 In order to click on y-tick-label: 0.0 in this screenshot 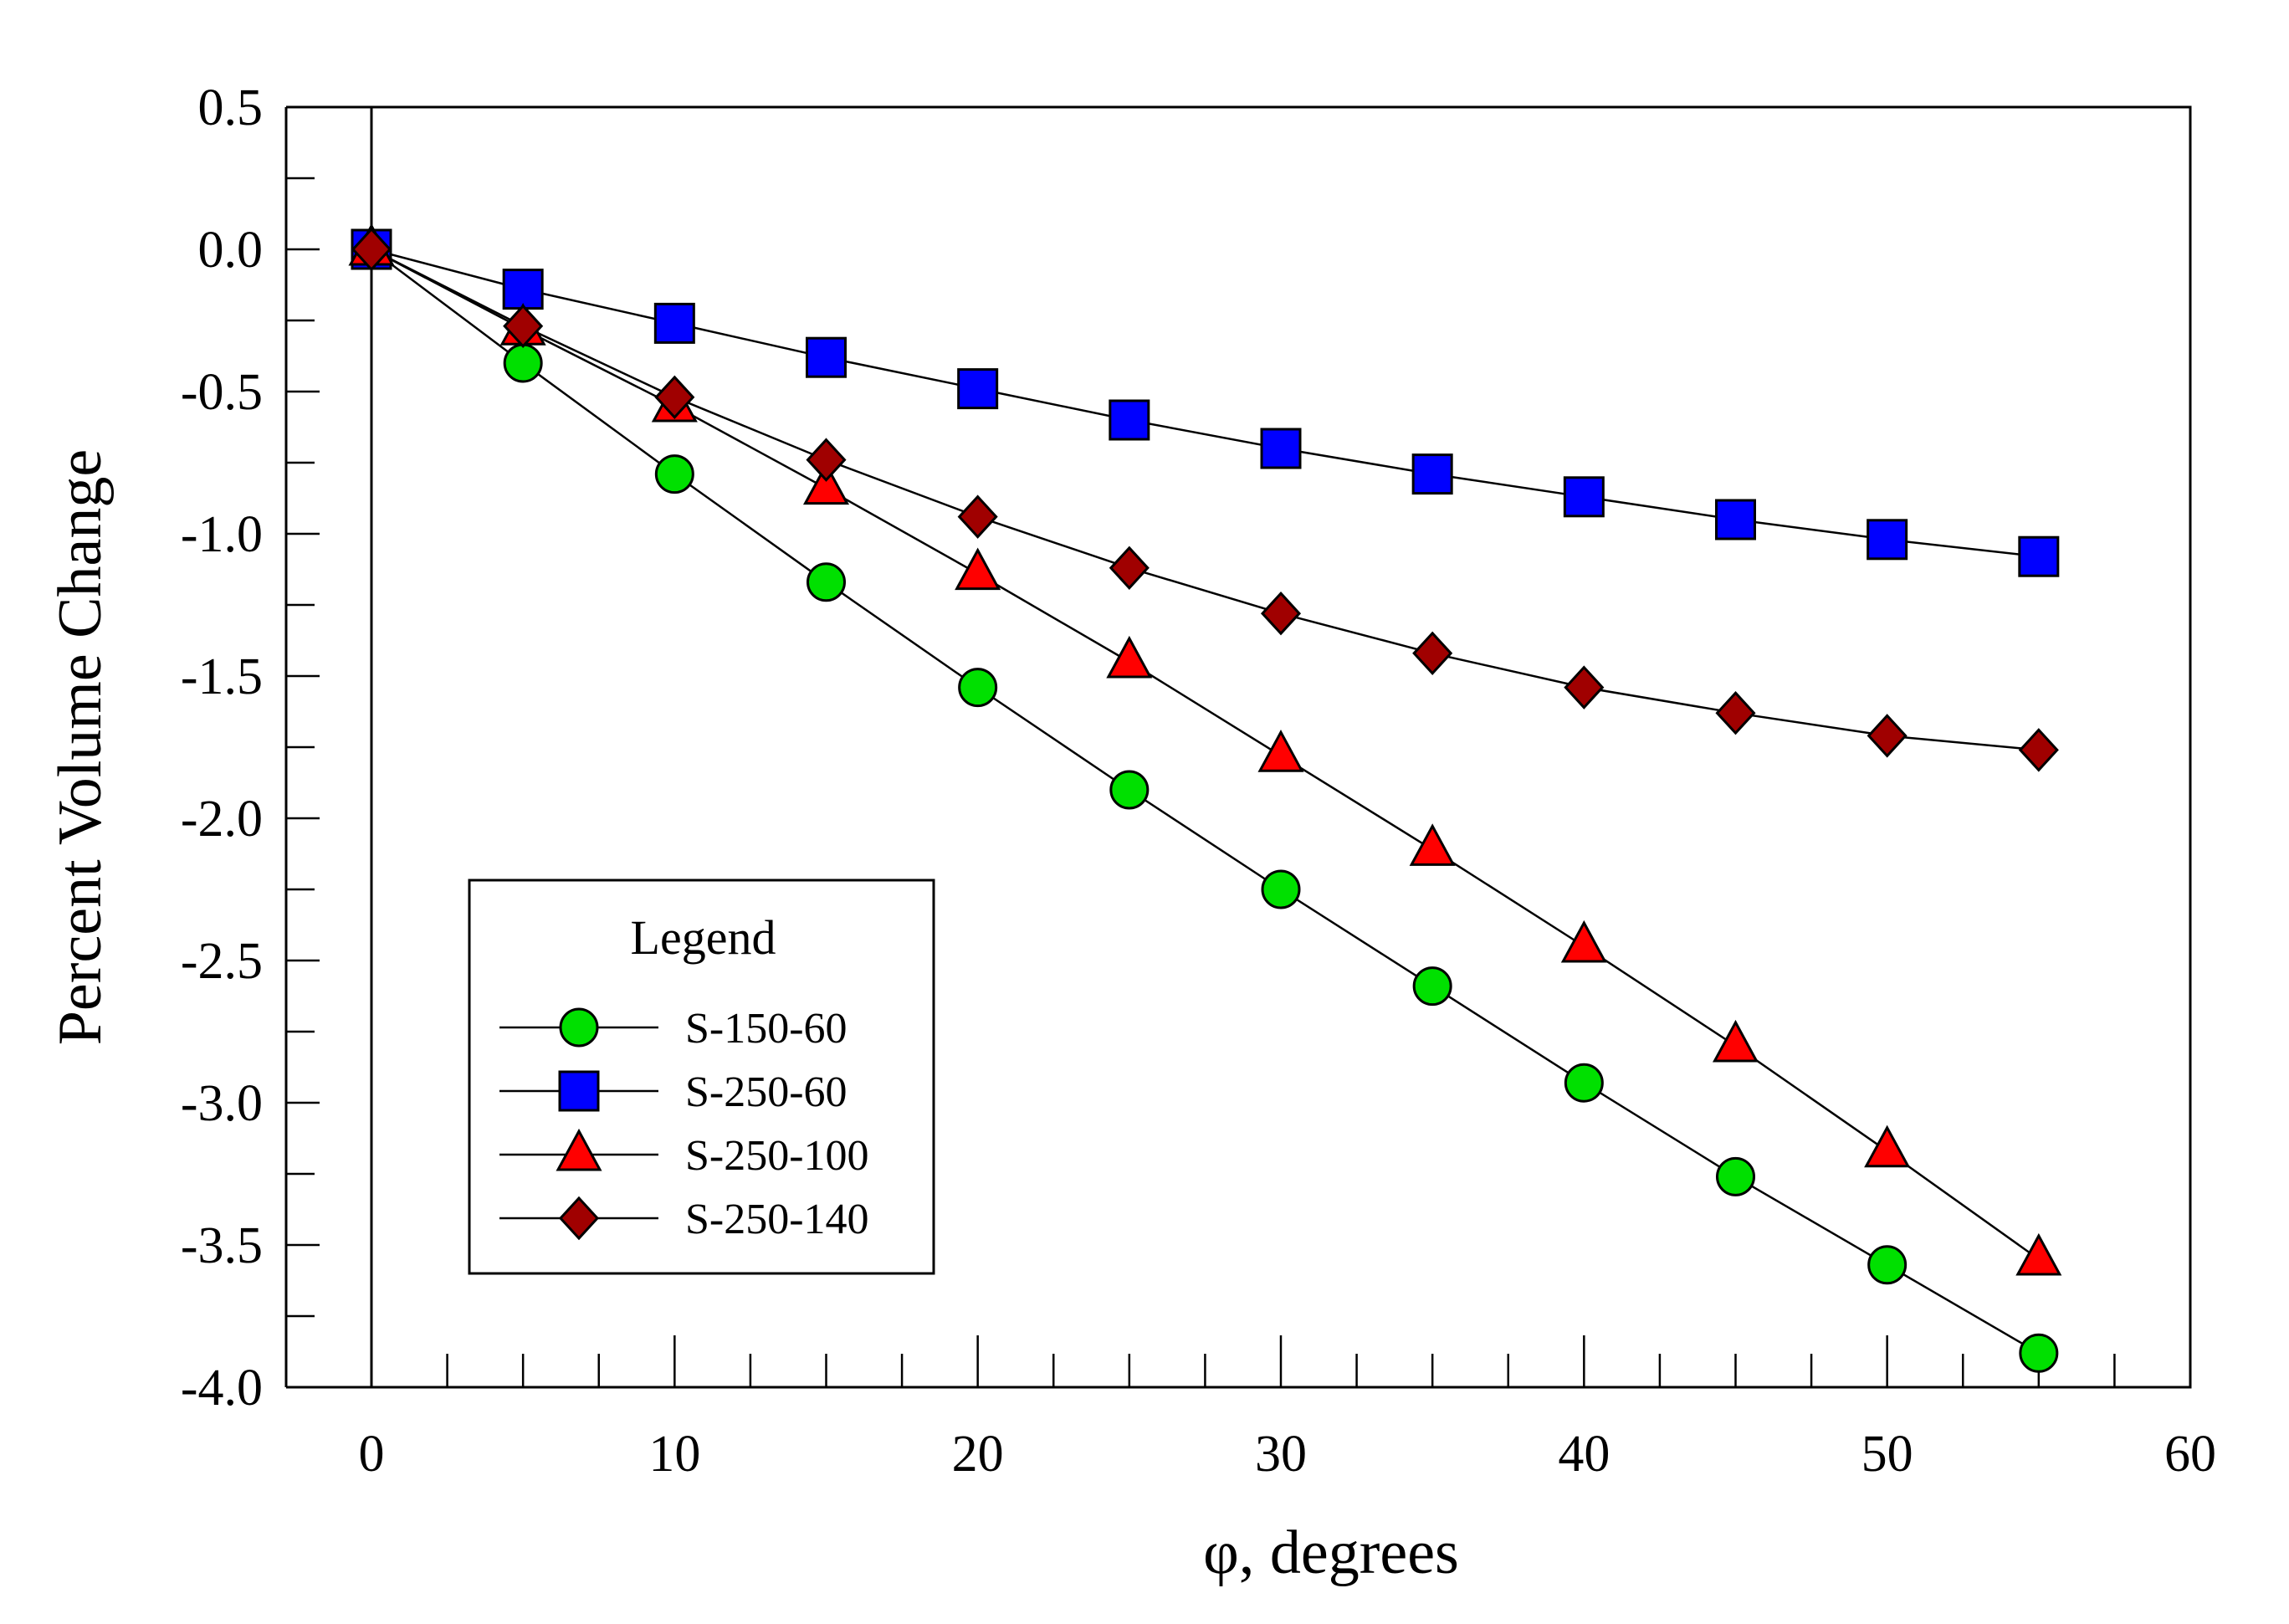, I will do `click(231, 250)`.